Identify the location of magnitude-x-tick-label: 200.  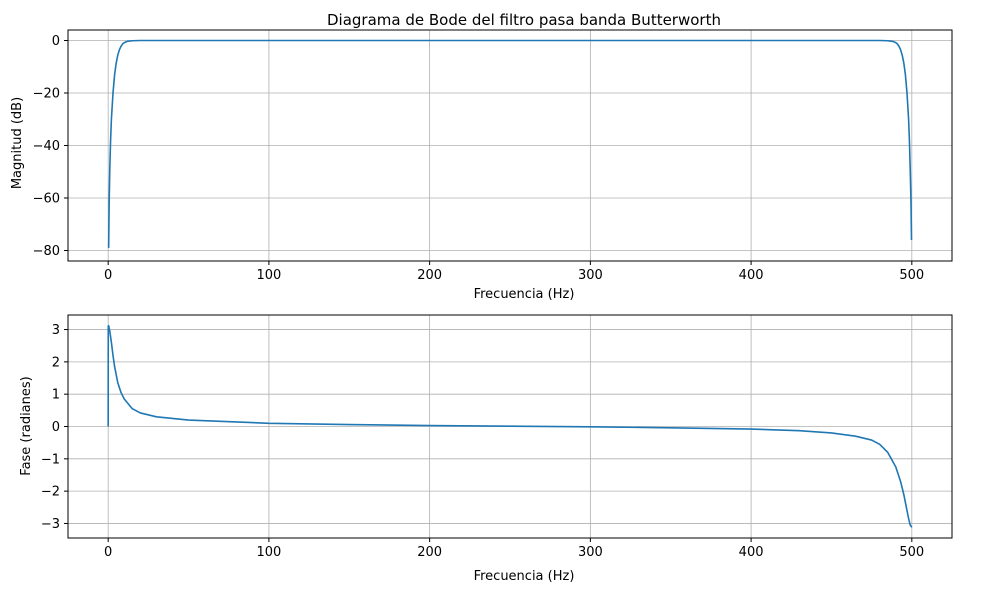
(429, 275).